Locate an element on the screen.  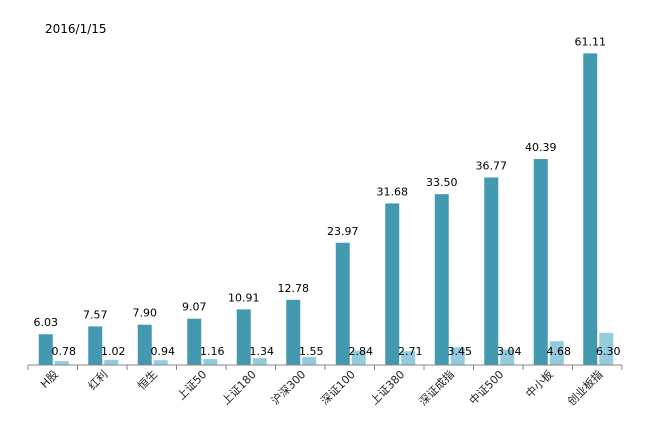
value-label-series1-2: 7.90 is located at coordinates (145, 313).